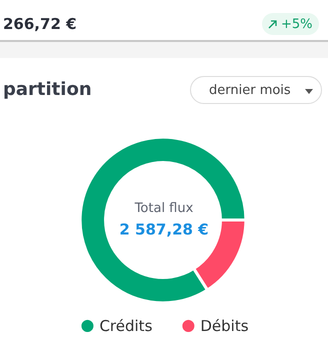  What do you see at coordinates (47, 89) in the screenshot?
I see `chart-title: partition` at bounding box center [47, 89].